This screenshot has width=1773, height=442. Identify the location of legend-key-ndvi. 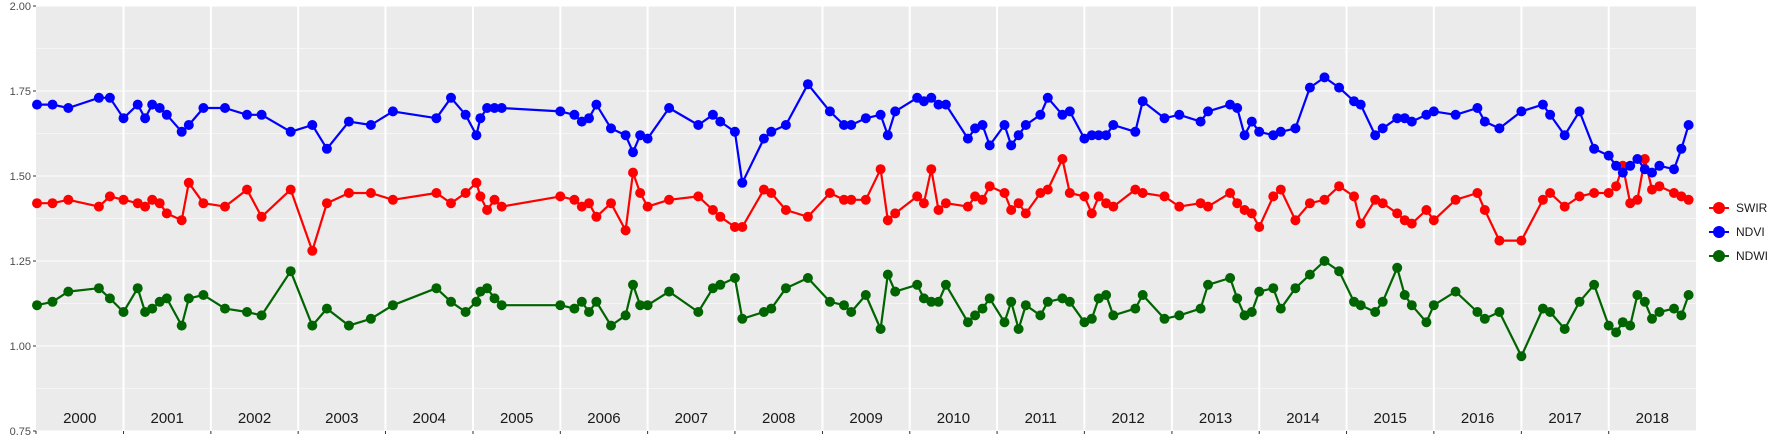
(1719, 232).